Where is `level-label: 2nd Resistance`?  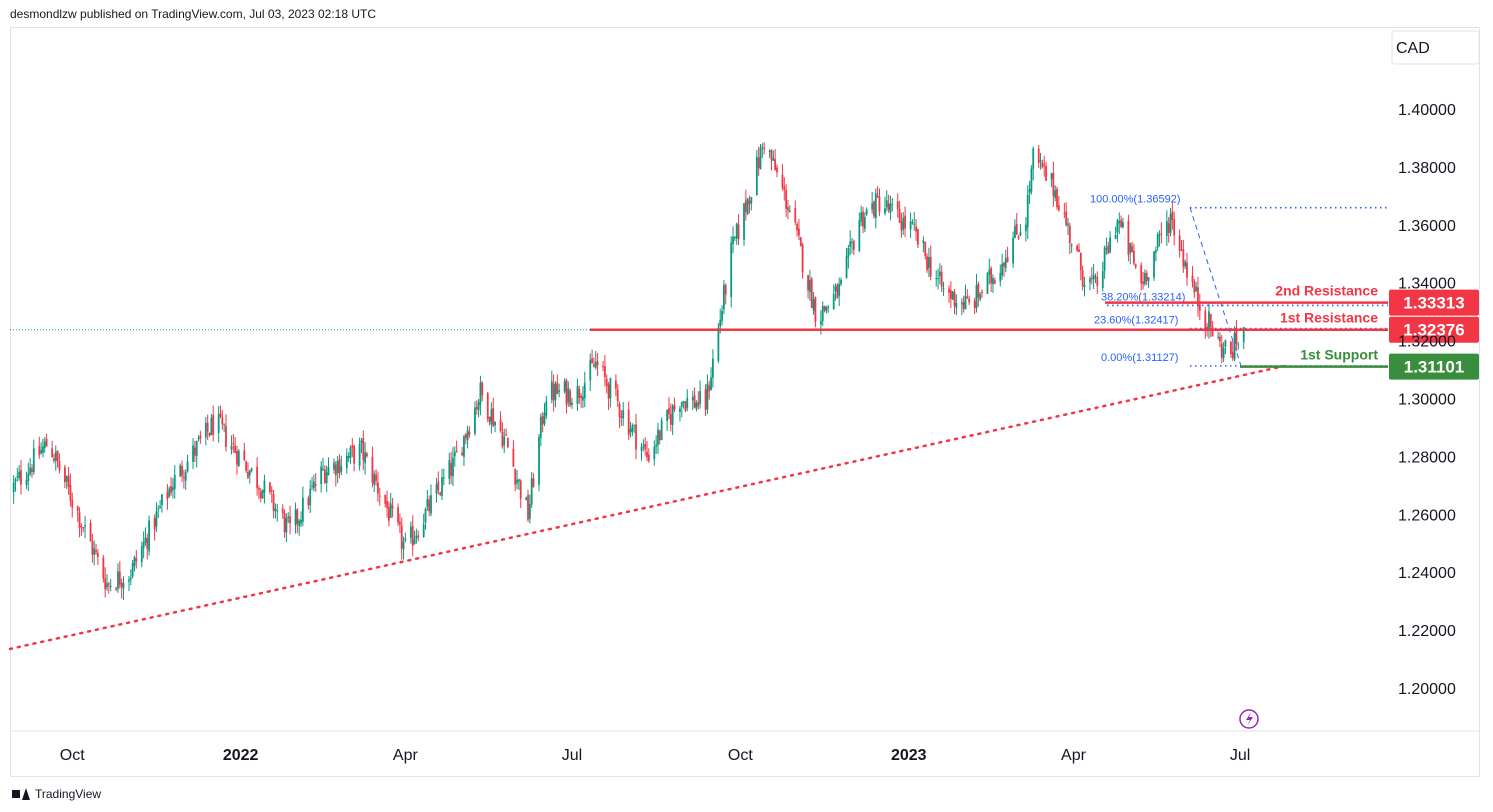
level-label: 2nd Resistance is located at coordinates (1326, 291).